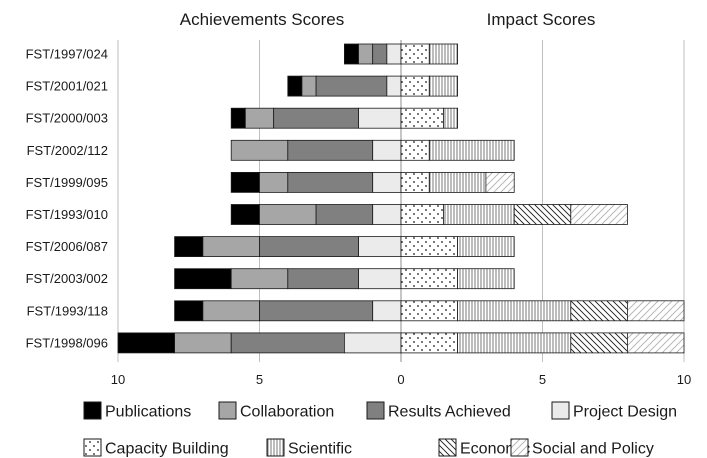 The width and height of the screenshot is (707, 458). Describe the element at coordinates (320, 449) in the screenshot. I see `legend-label-scientific: Scientific` at that location.